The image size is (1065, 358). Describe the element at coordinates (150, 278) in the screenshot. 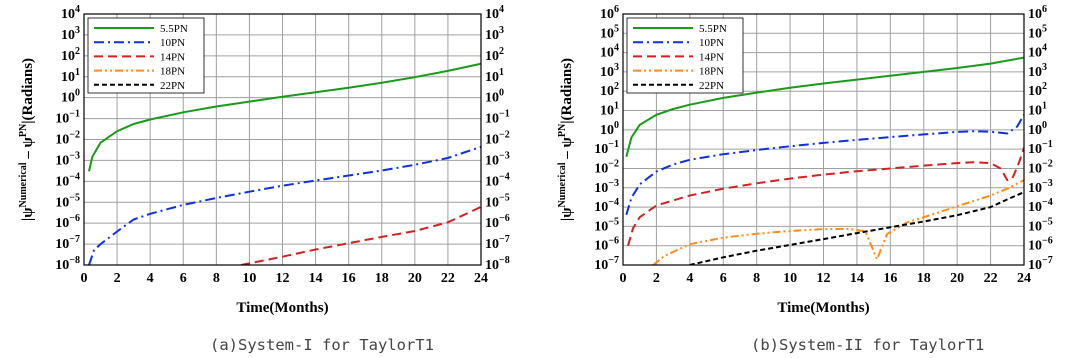

I see `x-tick-label: 4` at that location.